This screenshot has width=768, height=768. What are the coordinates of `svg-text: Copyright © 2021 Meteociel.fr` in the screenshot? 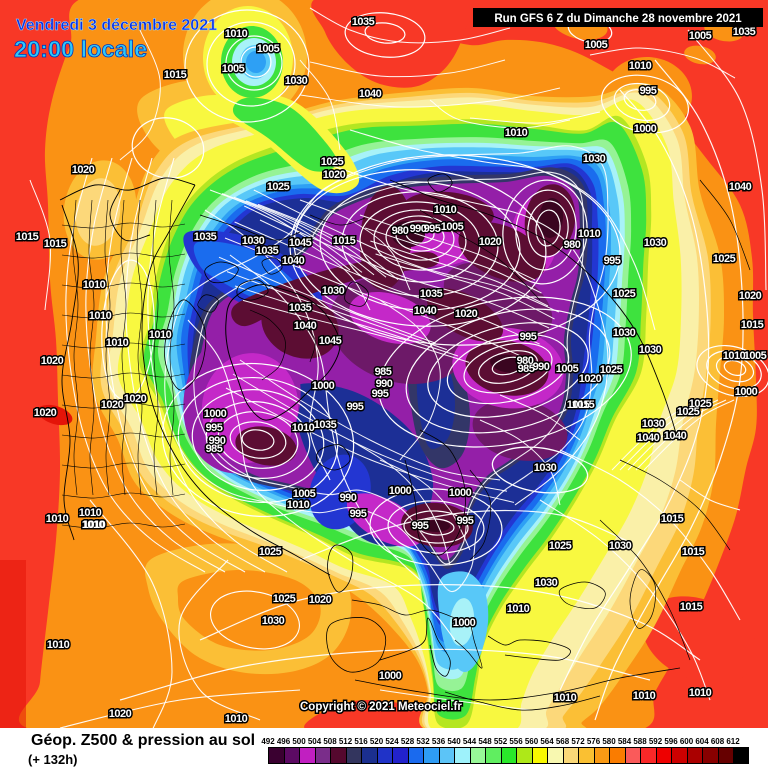 It's located at (381, 707).